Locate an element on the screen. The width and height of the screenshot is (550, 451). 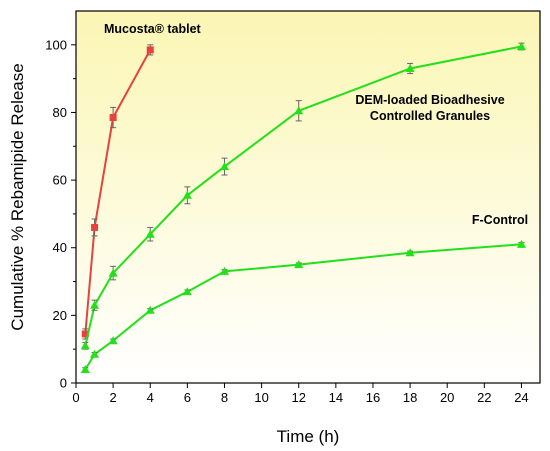
x-tick-label: 18 is located at coordinates (410, 397).